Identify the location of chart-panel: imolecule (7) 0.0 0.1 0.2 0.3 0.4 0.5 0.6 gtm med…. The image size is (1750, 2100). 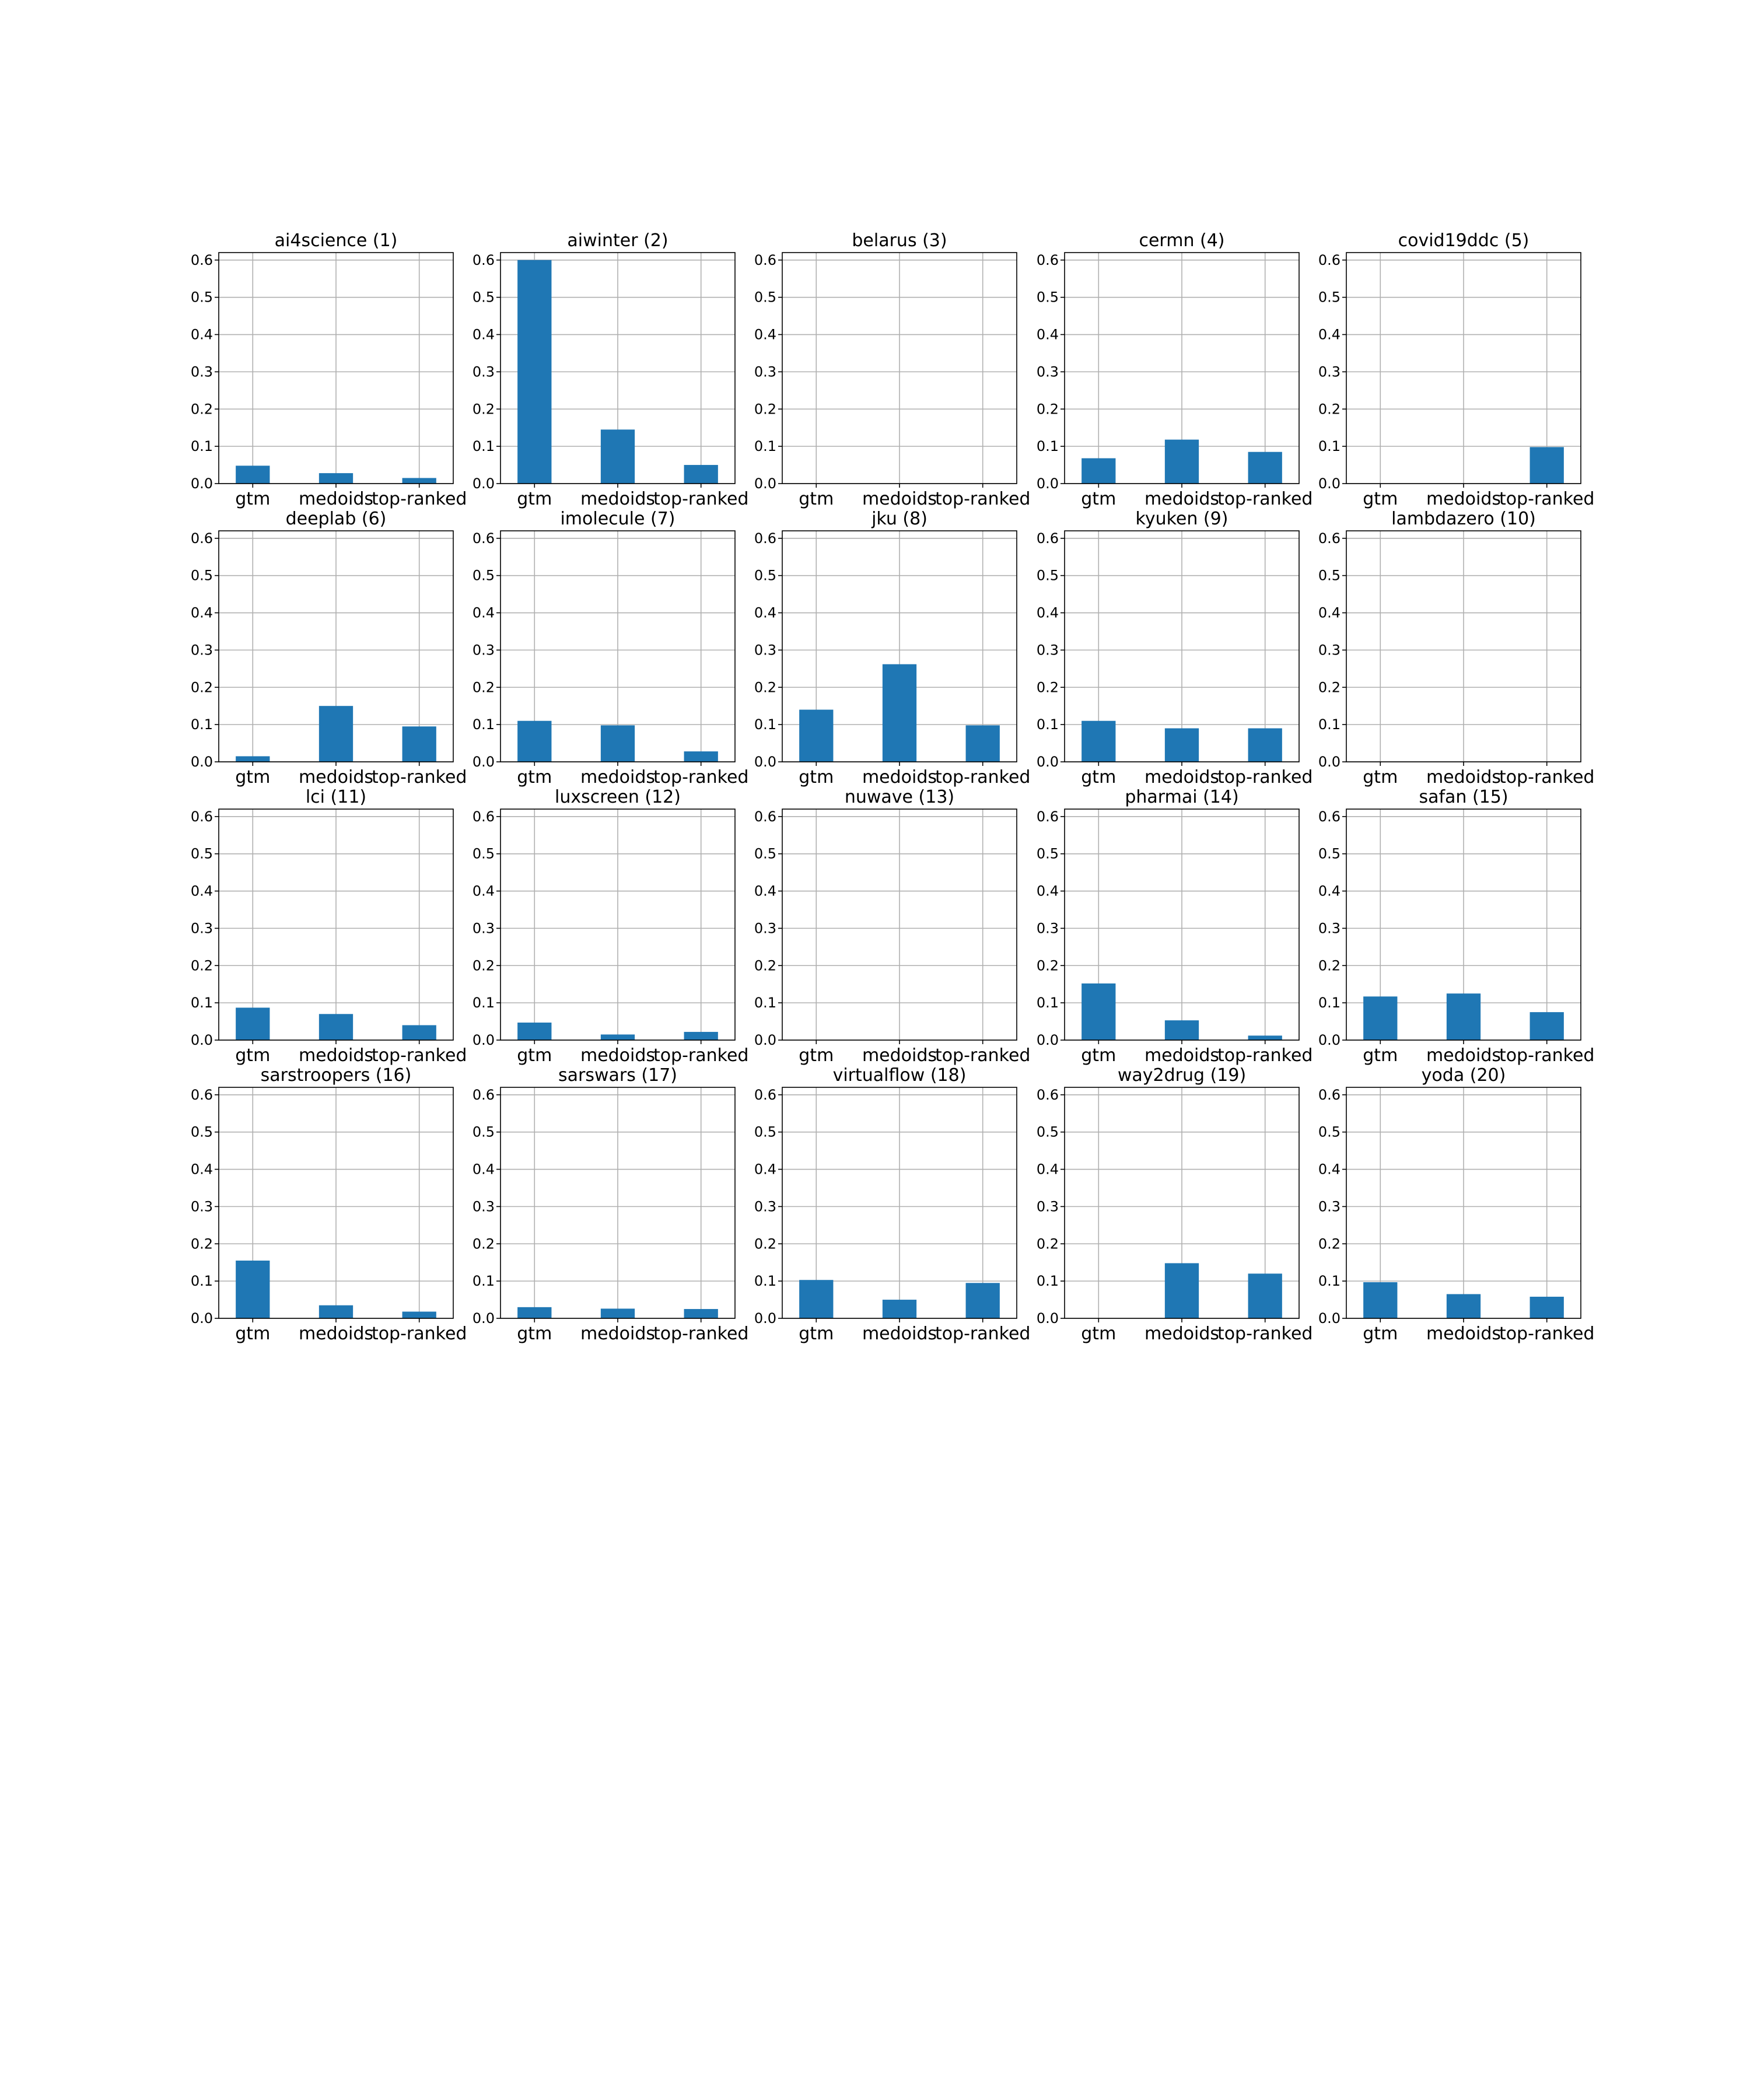
(611, 648).